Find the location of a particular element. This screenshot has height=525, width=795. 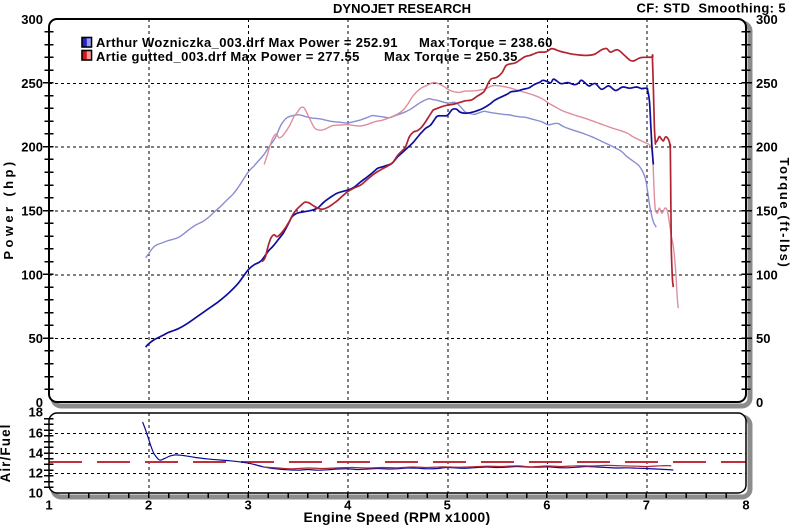

svg-text: 2 is located at coordinates (148, 505).